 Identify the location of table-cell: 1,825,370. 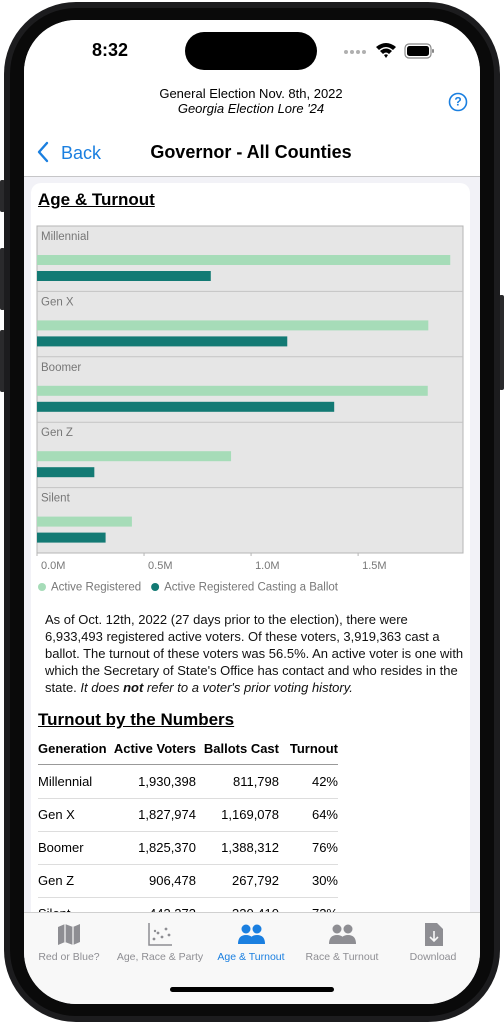
(167, 847).